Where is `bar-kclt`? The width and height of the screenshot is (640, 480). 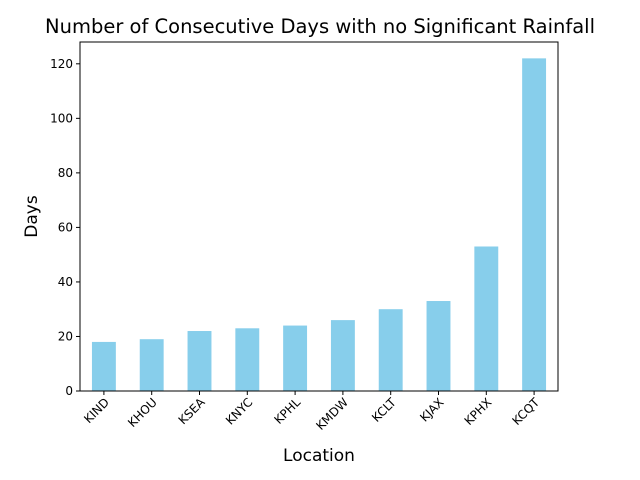
bar-kclt is located at coordinates (390, 350).